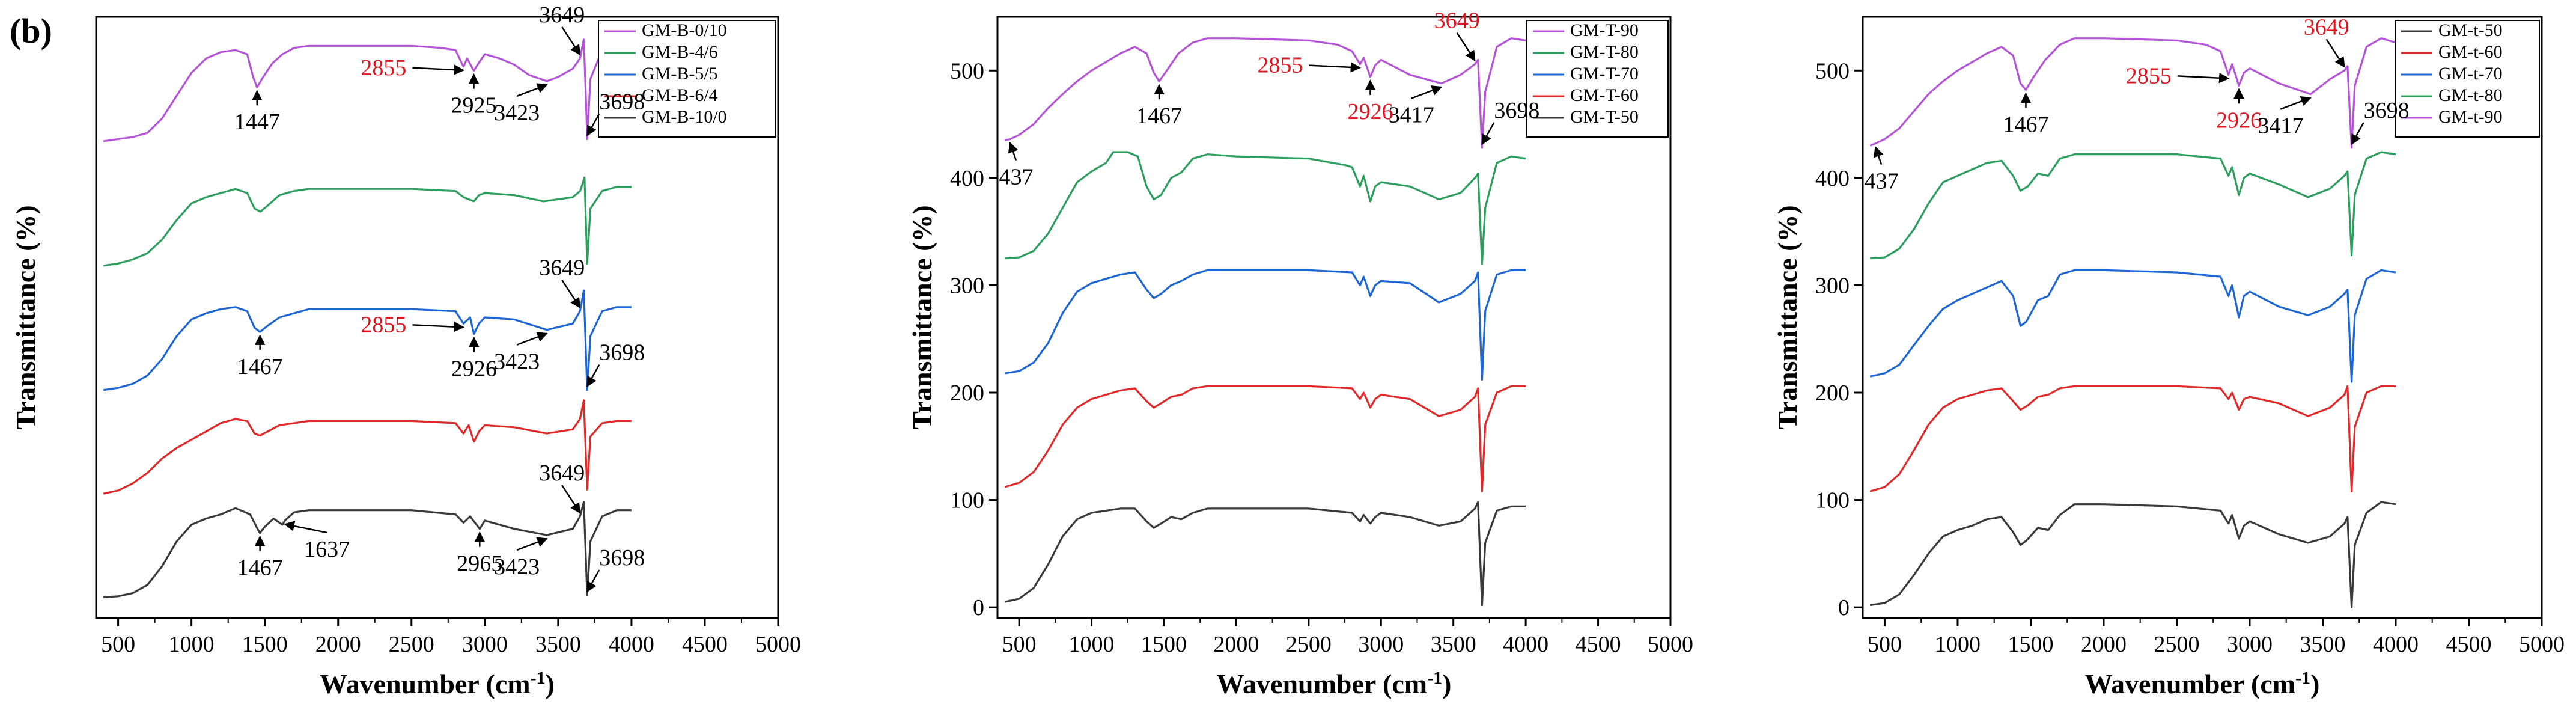  I want to click on legend-label: GM-t-70, so click(2470, 74).